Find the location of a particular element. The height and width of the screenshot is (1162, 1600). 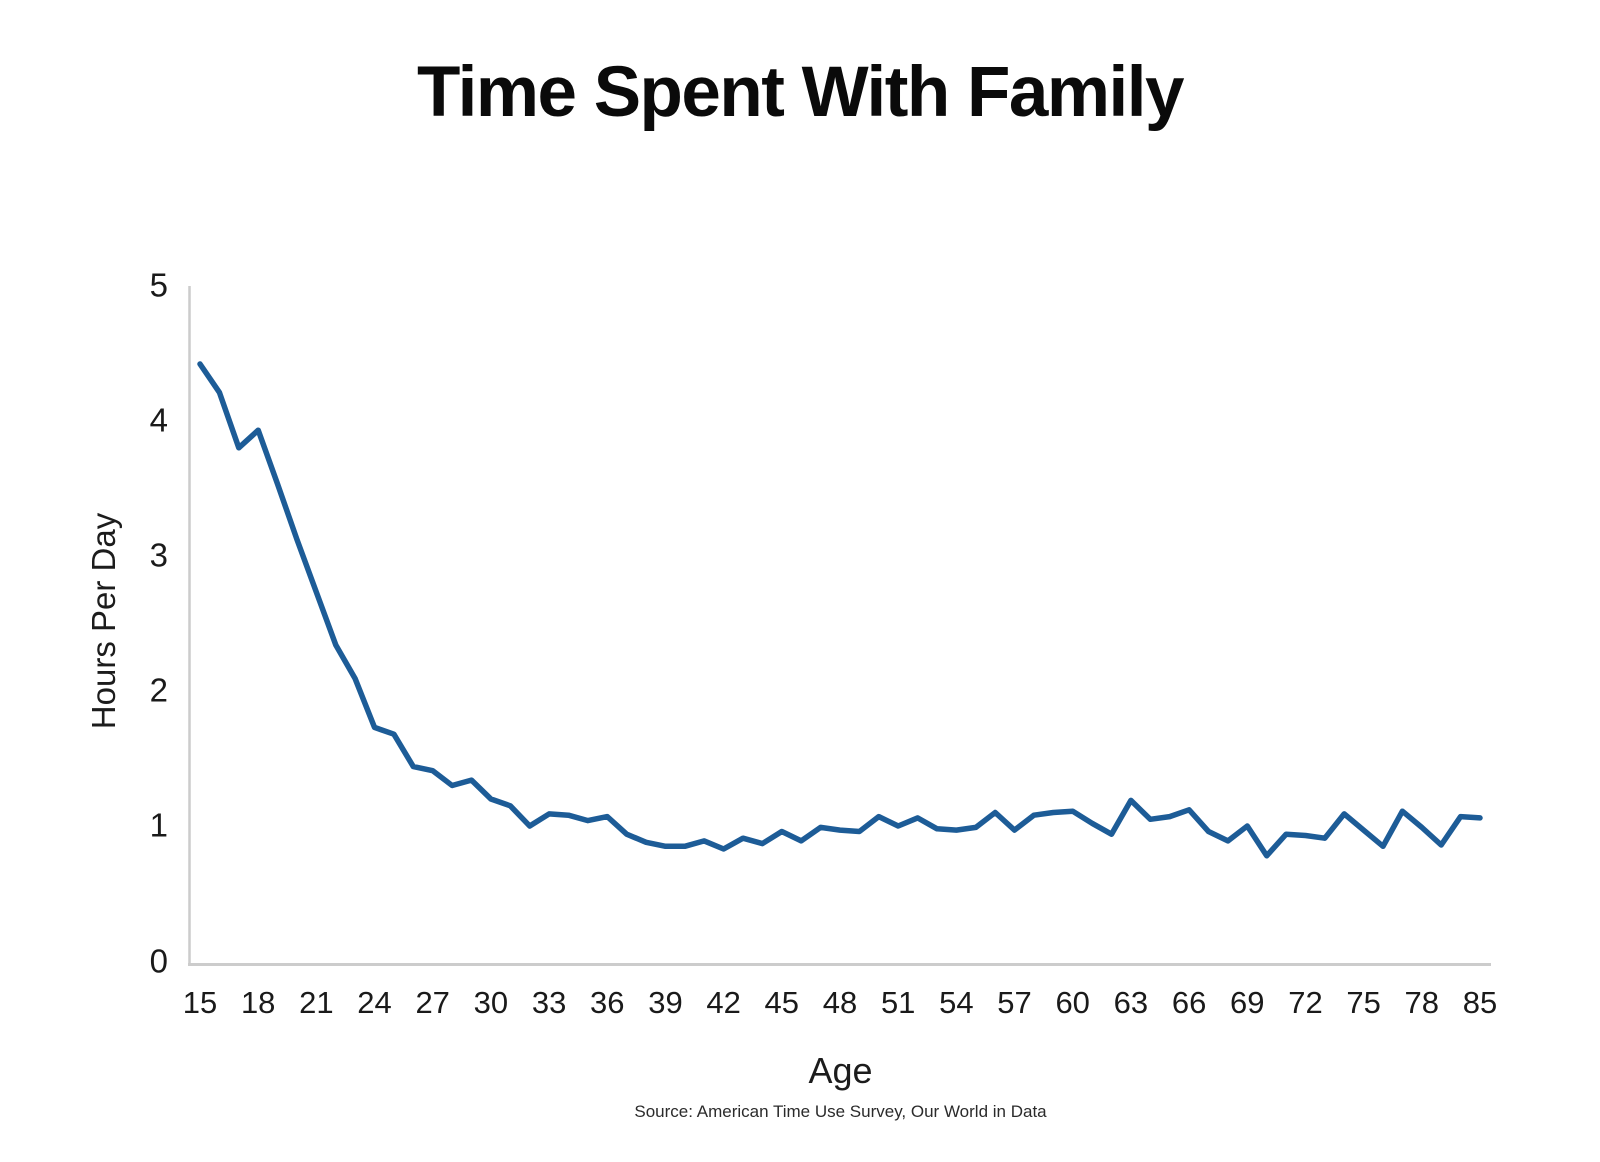

x-tick-label: 51 is located at coordinates (898, 1002).